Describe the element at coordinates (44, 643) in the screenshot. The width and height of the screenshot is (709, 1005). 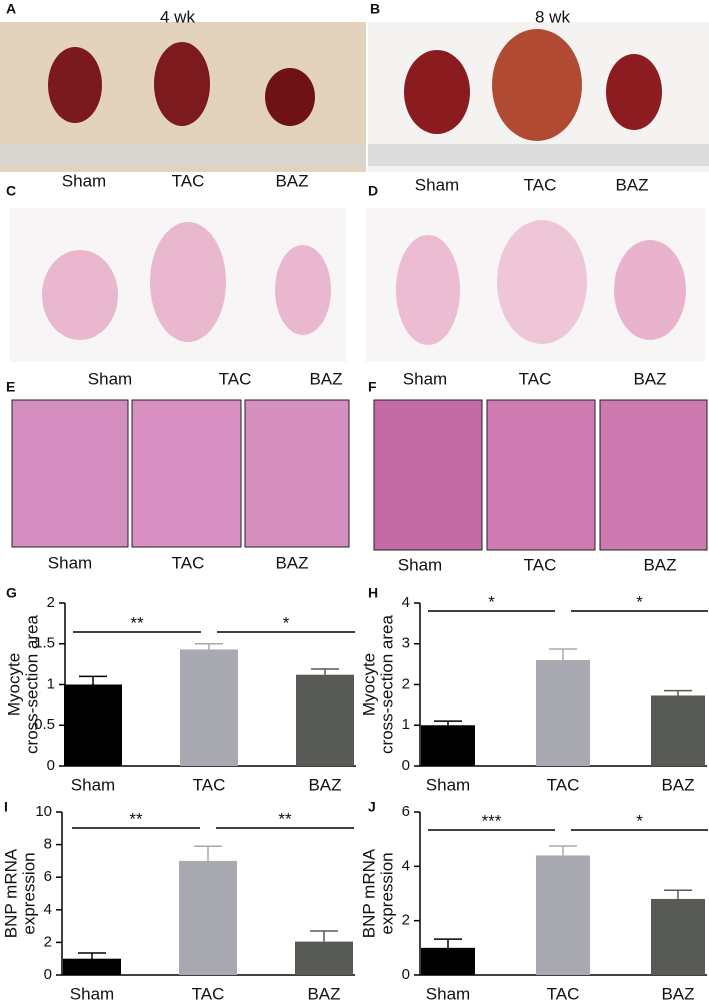
I see `y-tick-label: 1.5` at that location.